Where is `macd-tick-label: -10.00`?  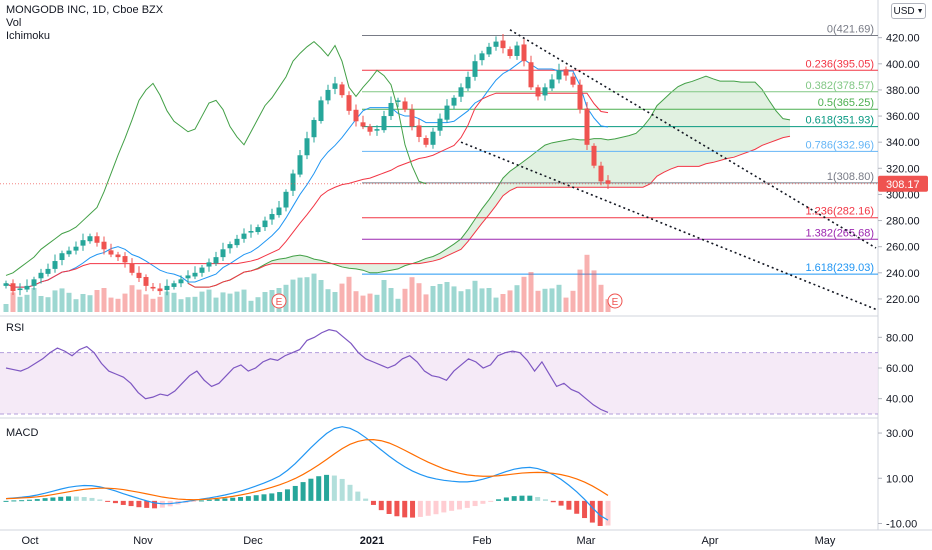 macd-tick-label: -10.00 is located at coordinates (901, 524).